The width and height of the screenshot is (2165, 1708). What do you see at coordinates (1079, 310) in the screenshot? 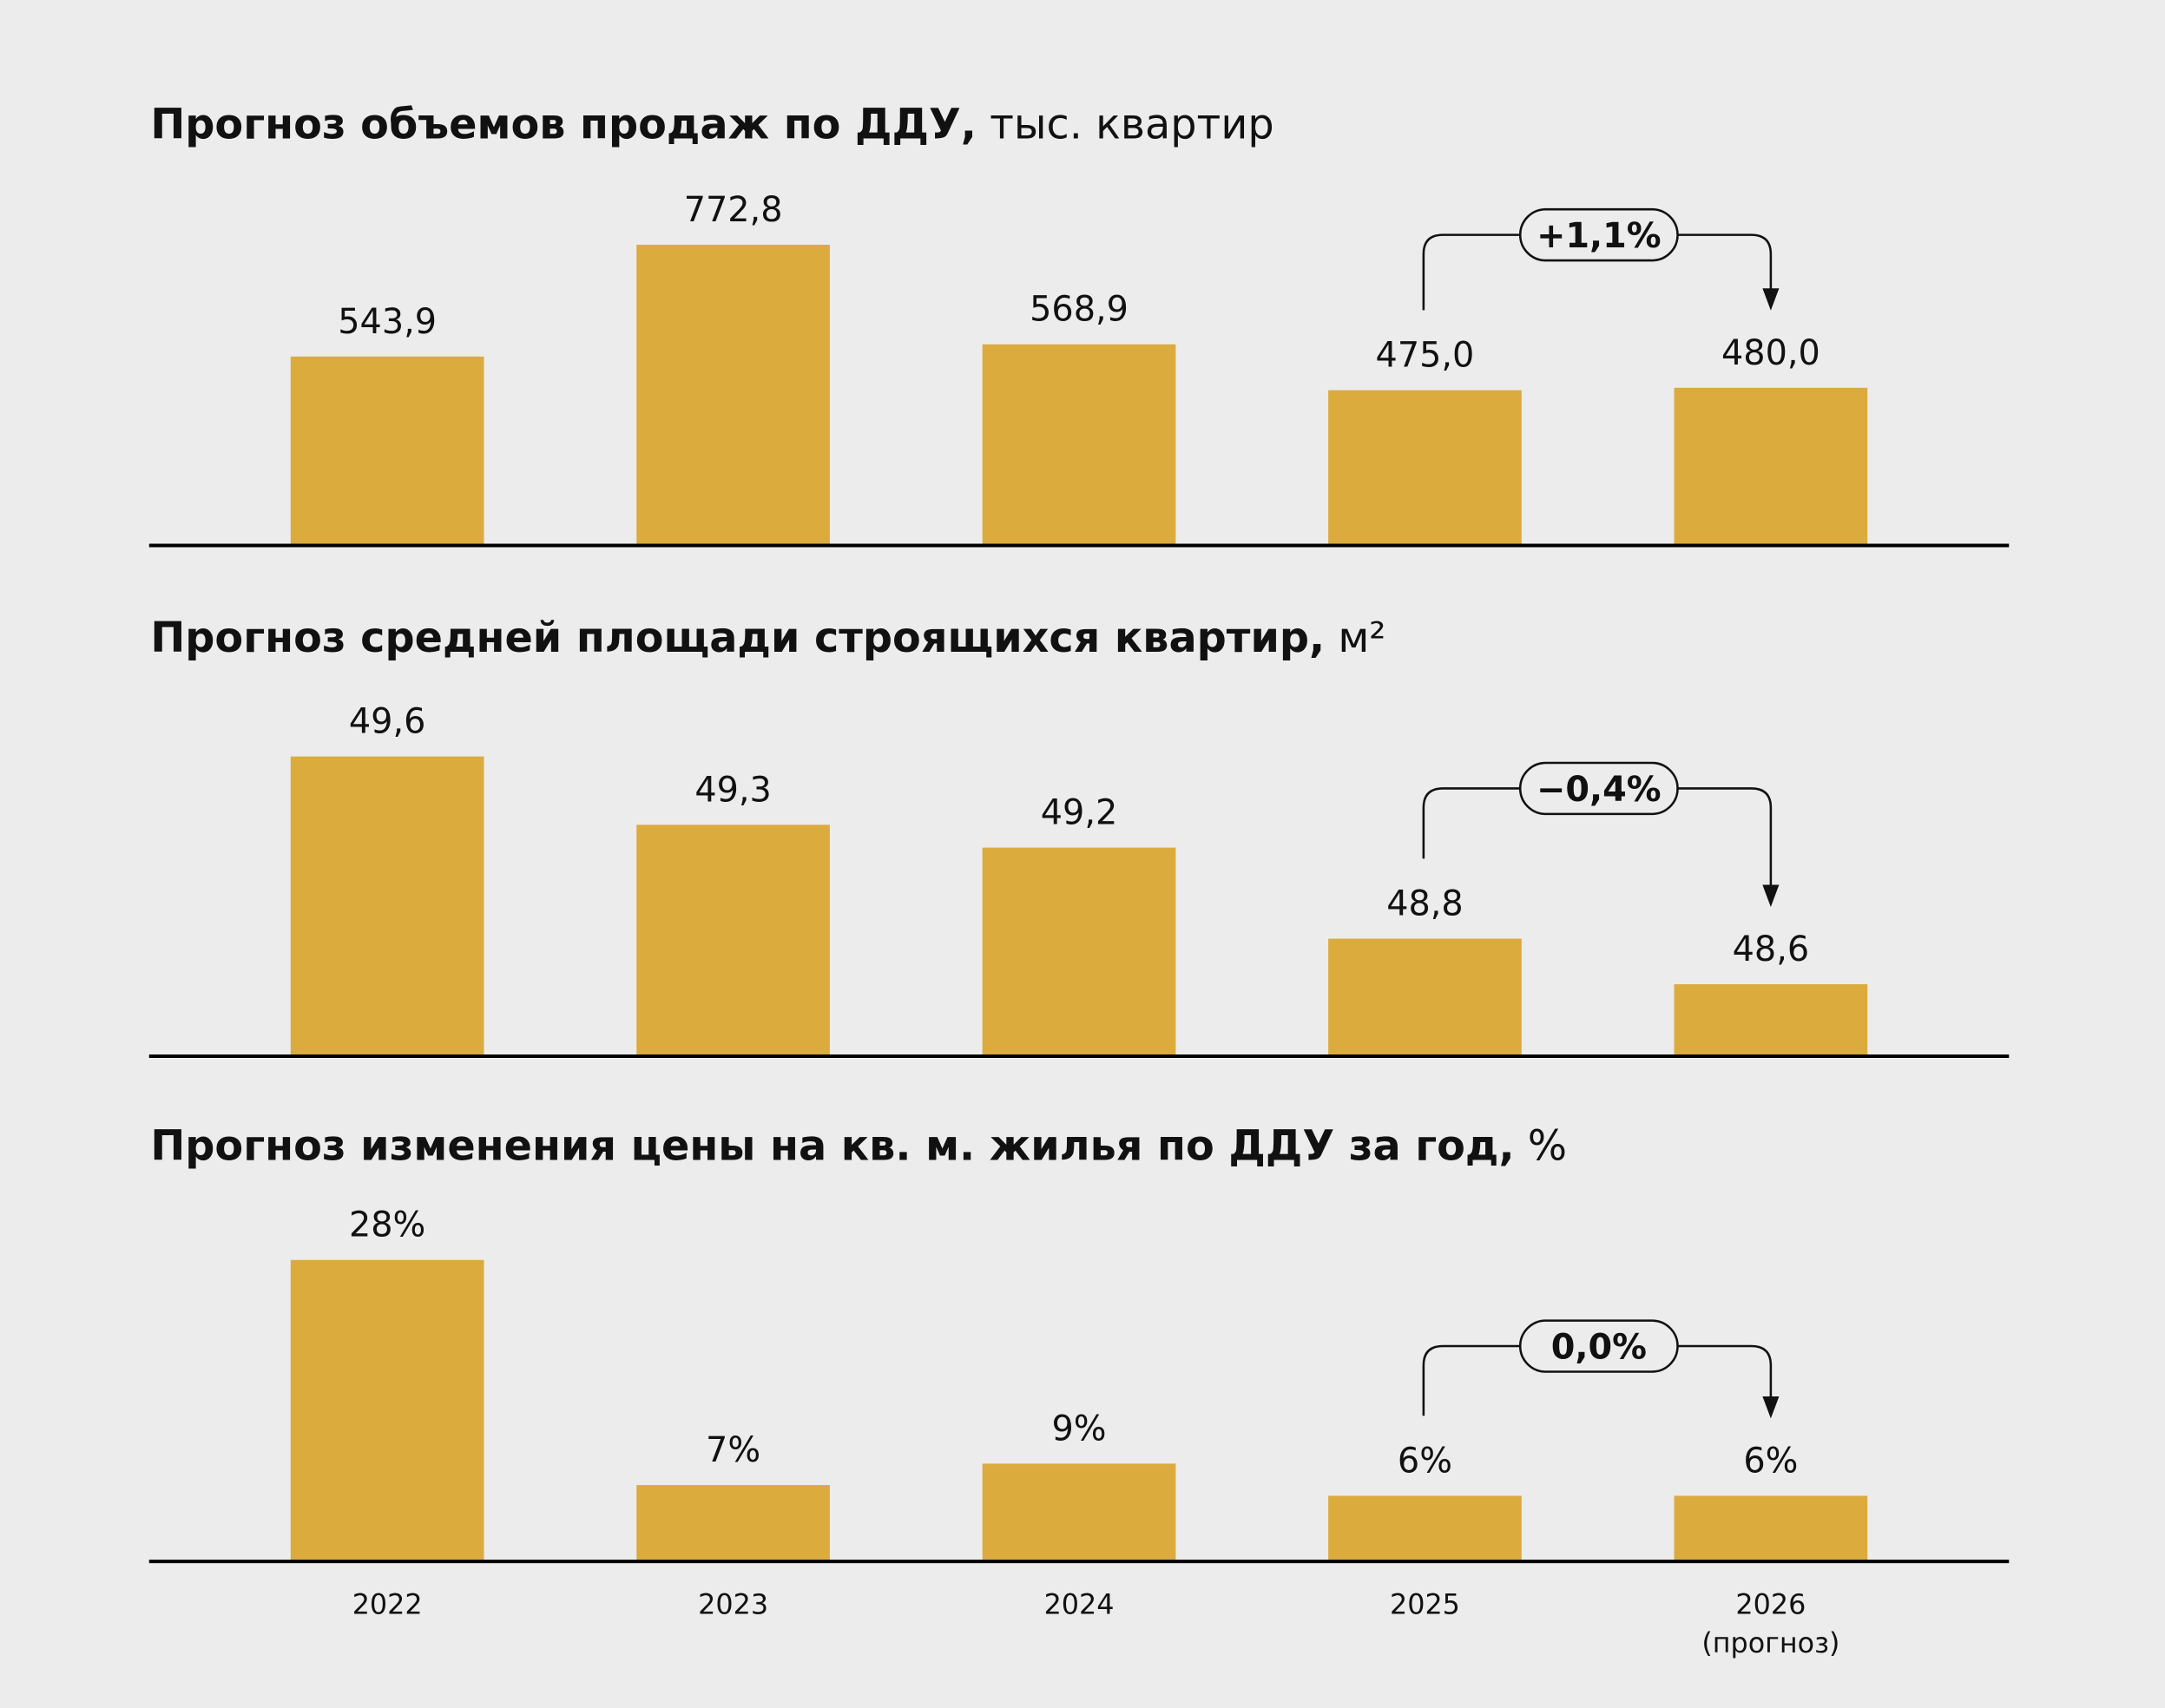
I see `value-label: 568,9` at bounding box center [1079, 310].